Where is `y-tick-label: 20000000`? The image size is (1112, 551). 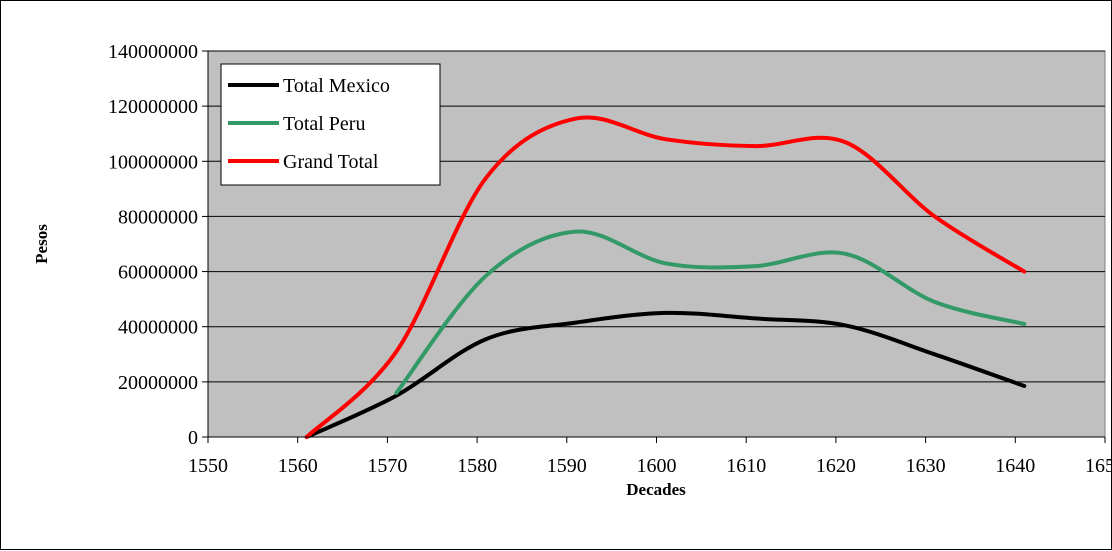 y-tick-label: 20000000 is located at coordinates (158, 383).